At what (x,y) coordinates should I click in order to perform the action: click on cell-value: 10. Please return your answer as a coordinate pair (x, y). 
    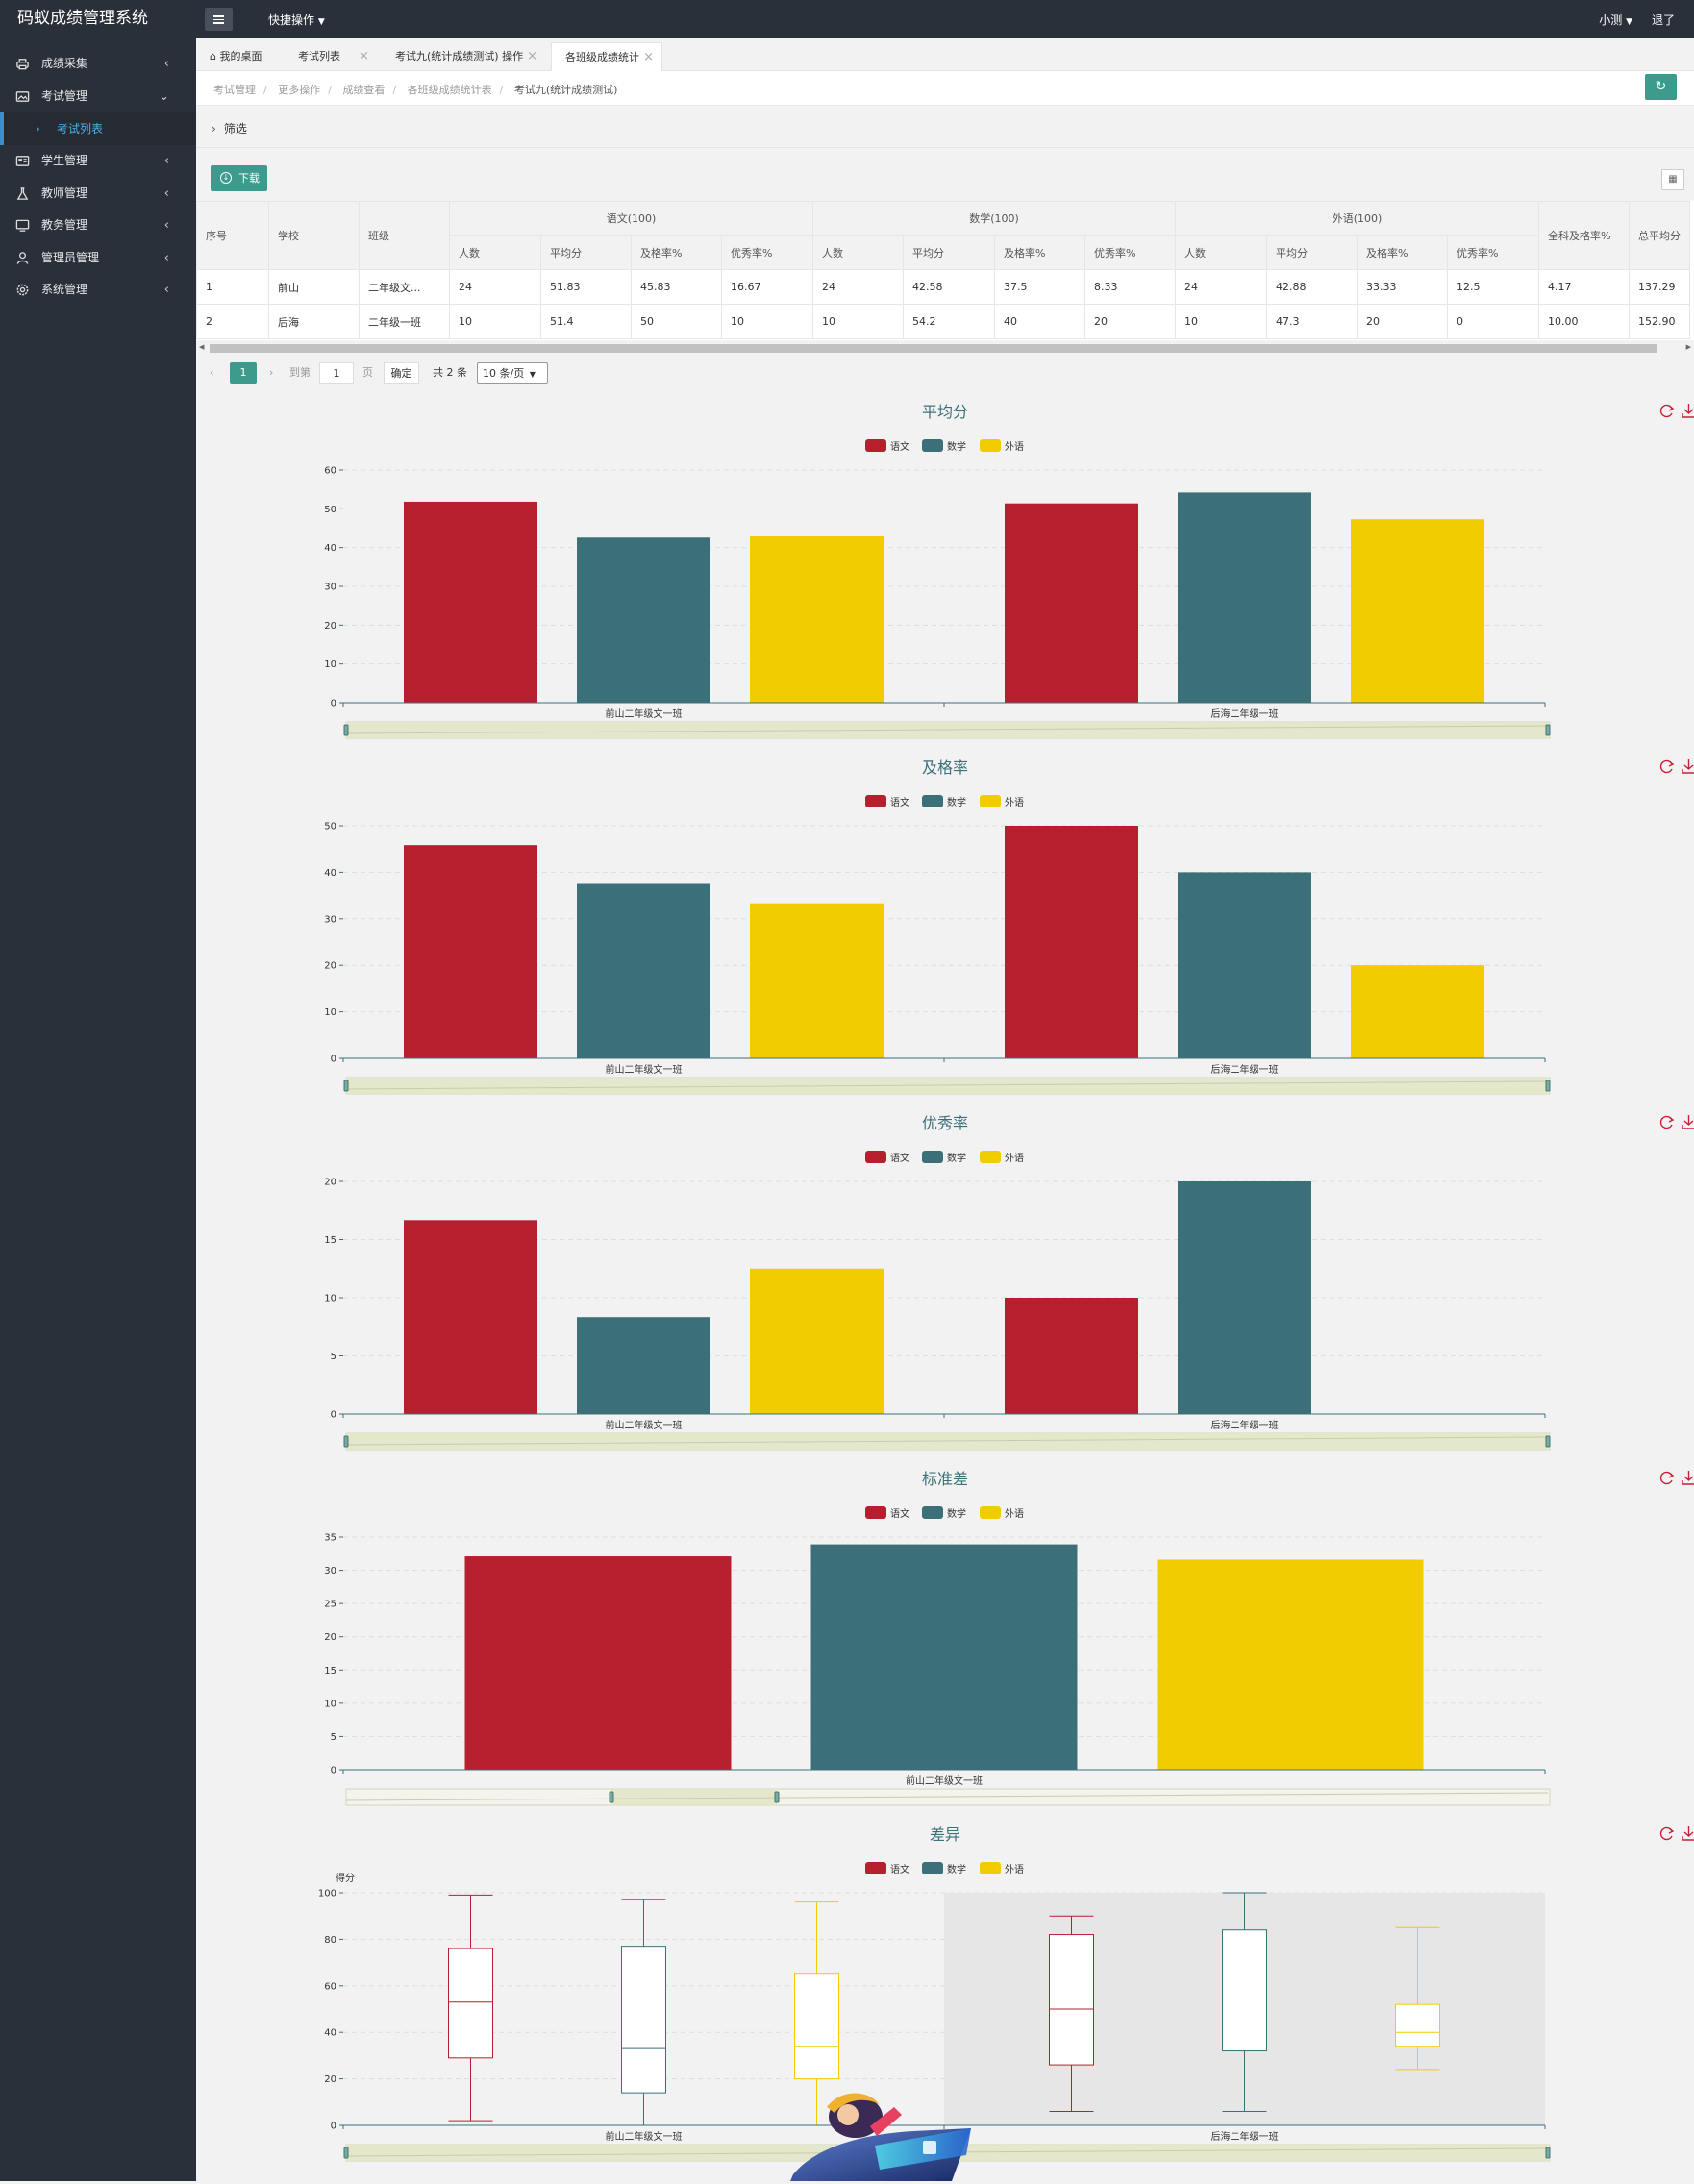
    Looking at the image, I should click on (767, 322).